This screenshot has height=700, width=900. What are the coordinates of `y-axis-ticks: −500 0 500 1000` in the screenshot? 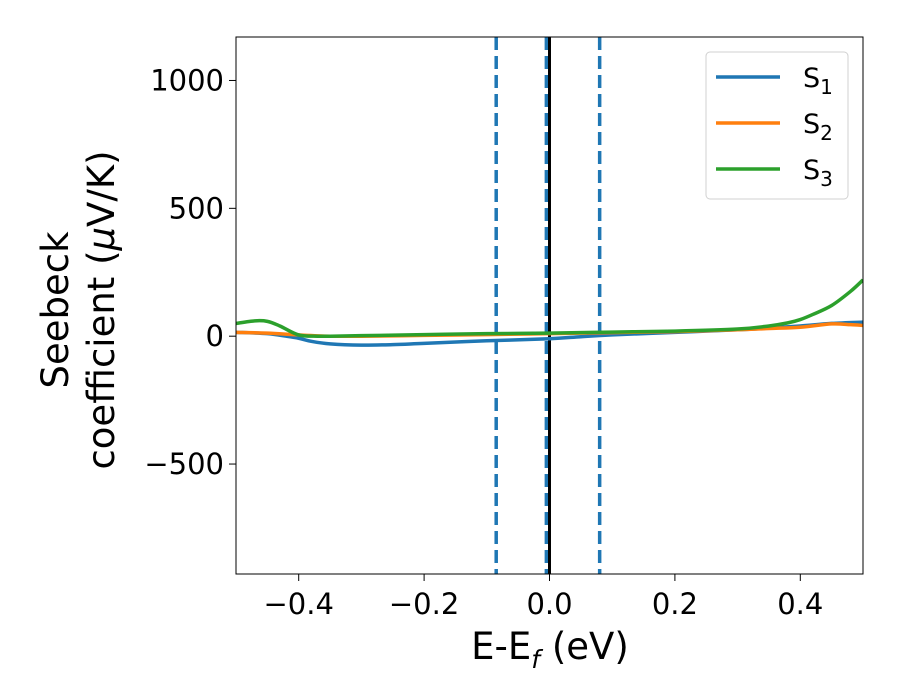 It's located at (190, 272).